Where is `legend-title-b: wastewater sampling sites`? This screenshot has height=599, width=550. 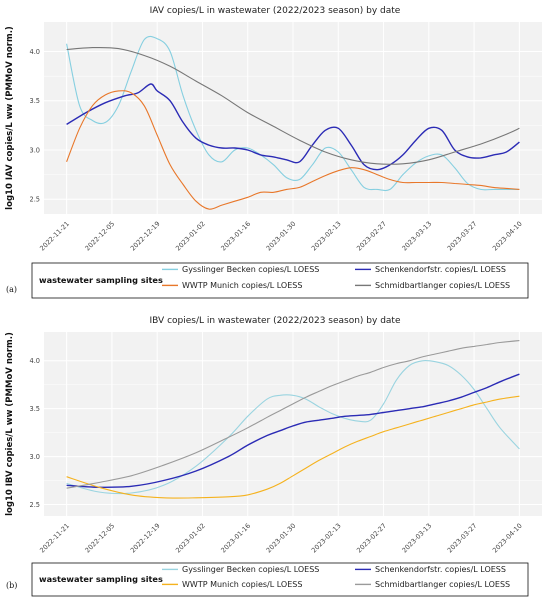 legend-title-b: wastewater sampling sites is located at coordinates (101, 579).